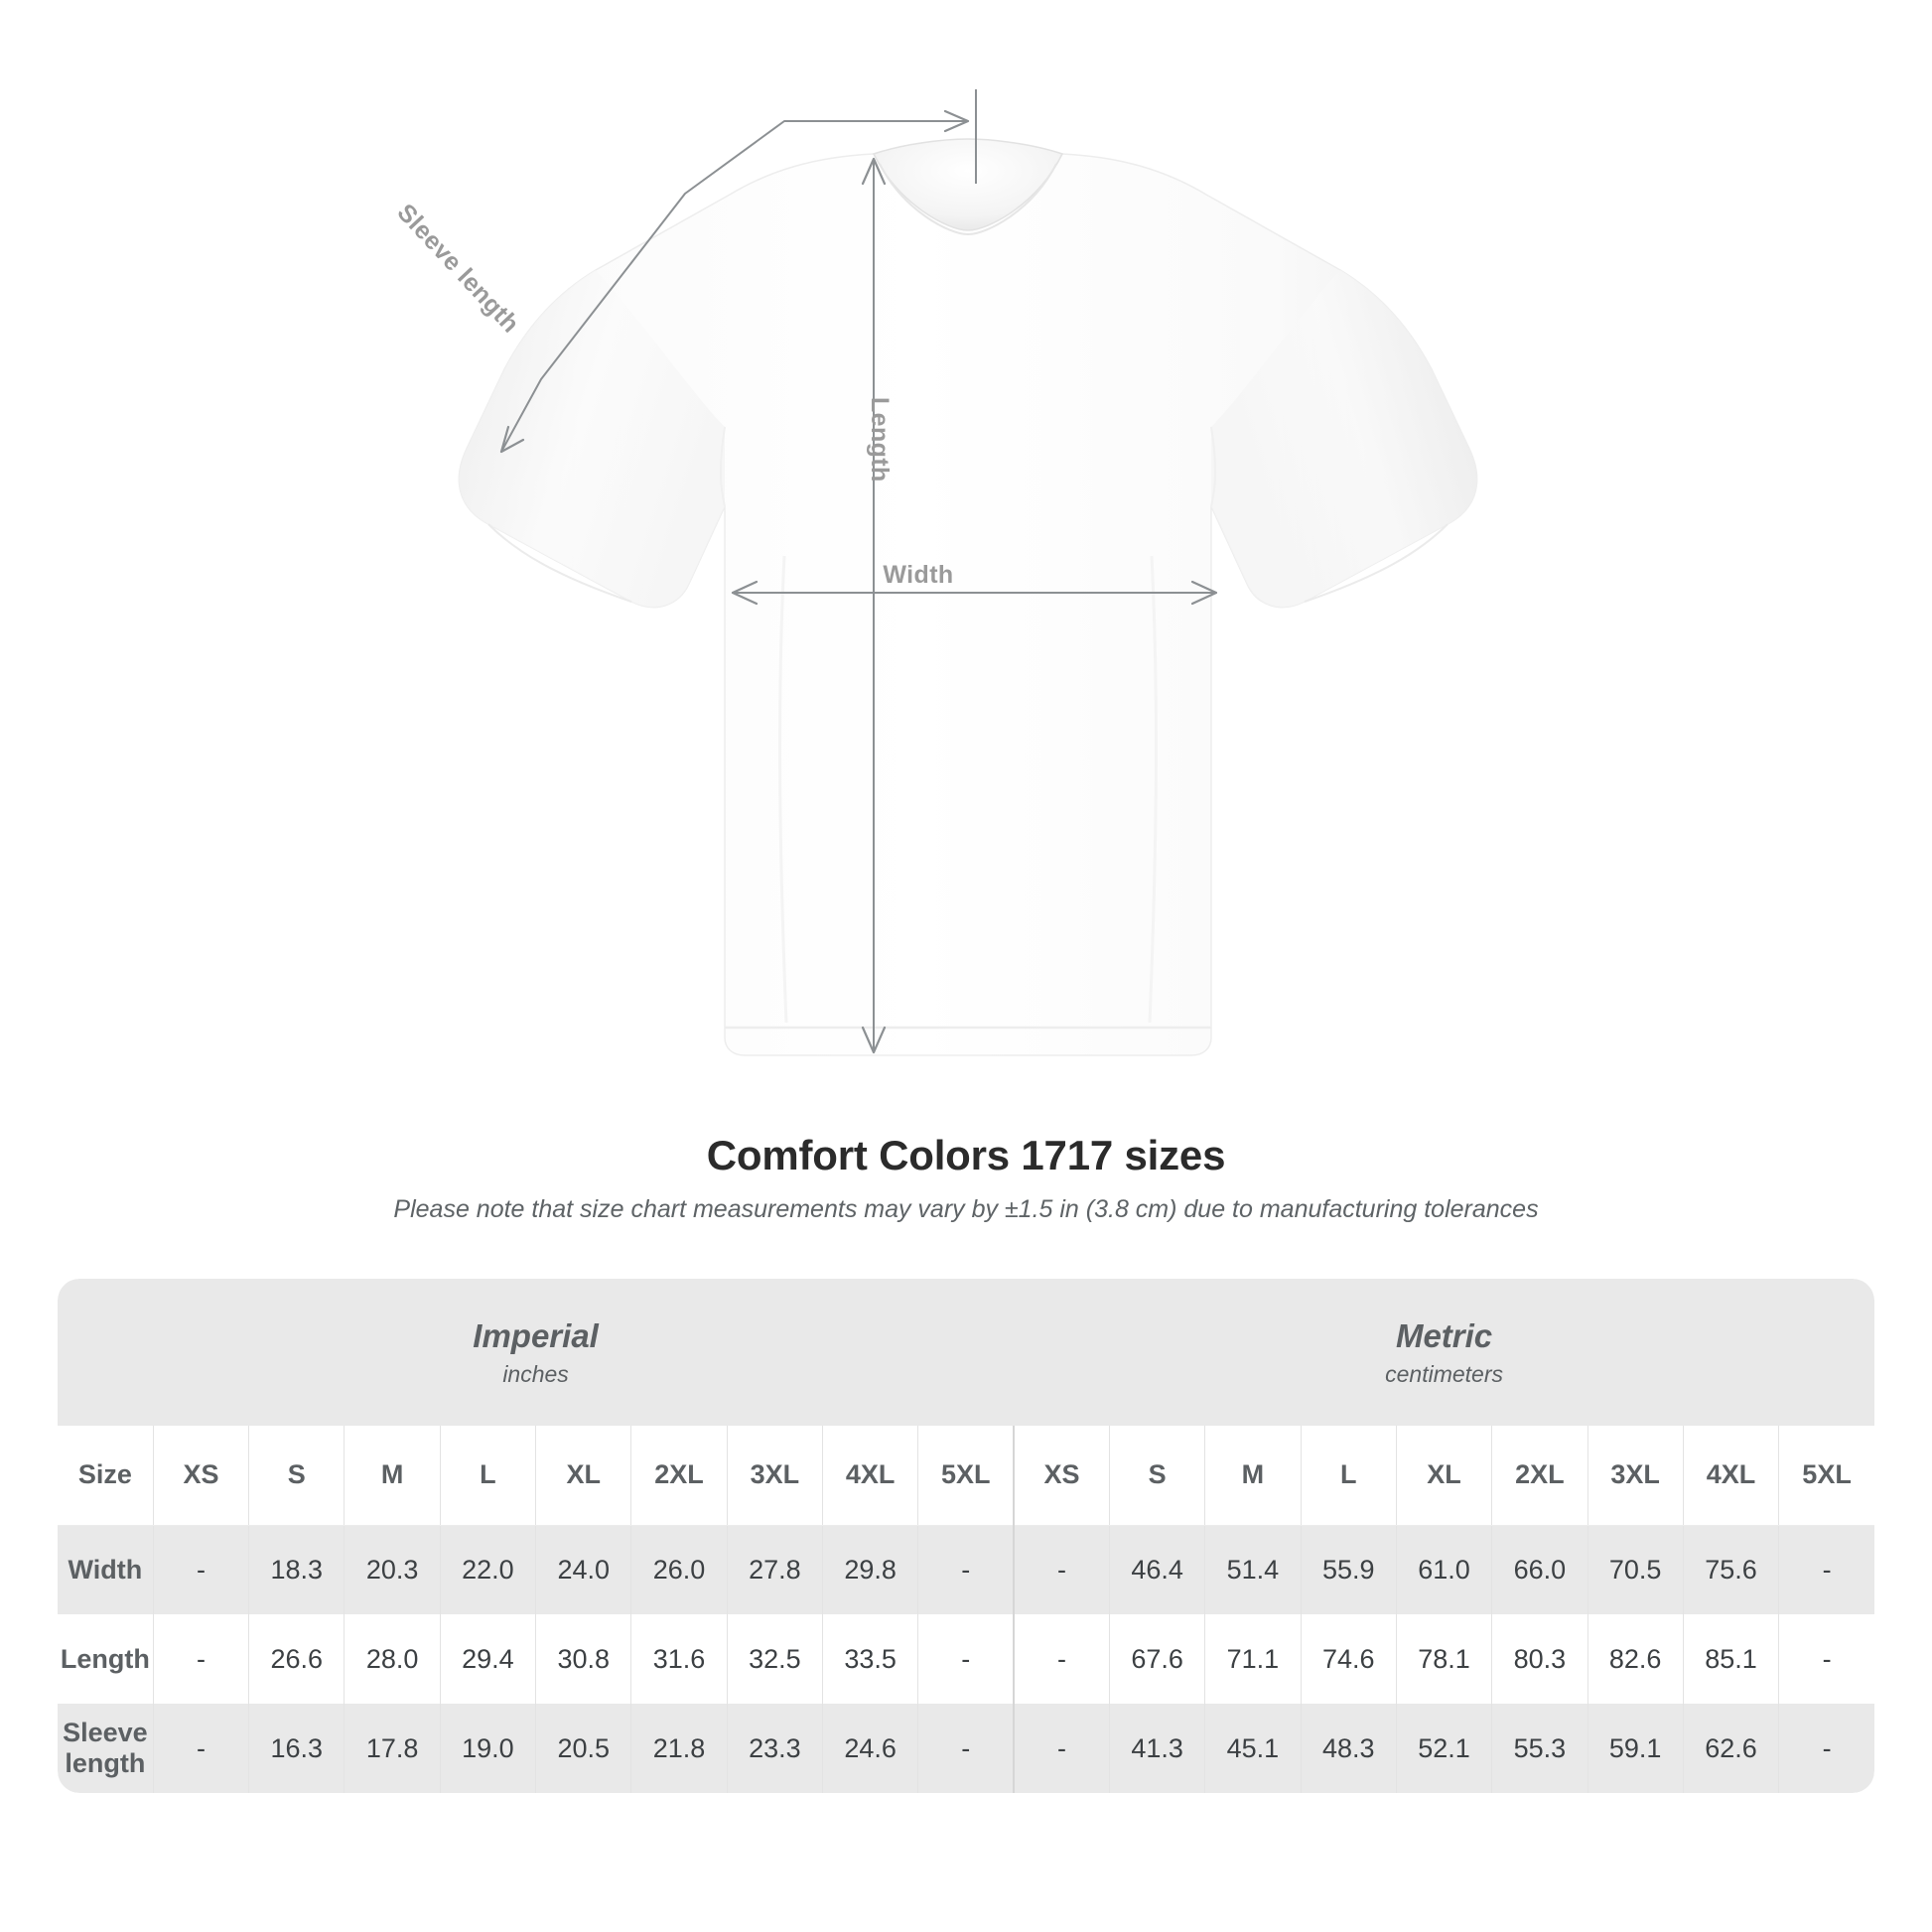 Image resolution: width=1932 pixels, height=1932 pixels. What do you see at coordinates (1443, 1748) in the screenshot?
I see `cell-sleeve-length-metric-xl: 52.1` at bounding box center [1443, 1748].